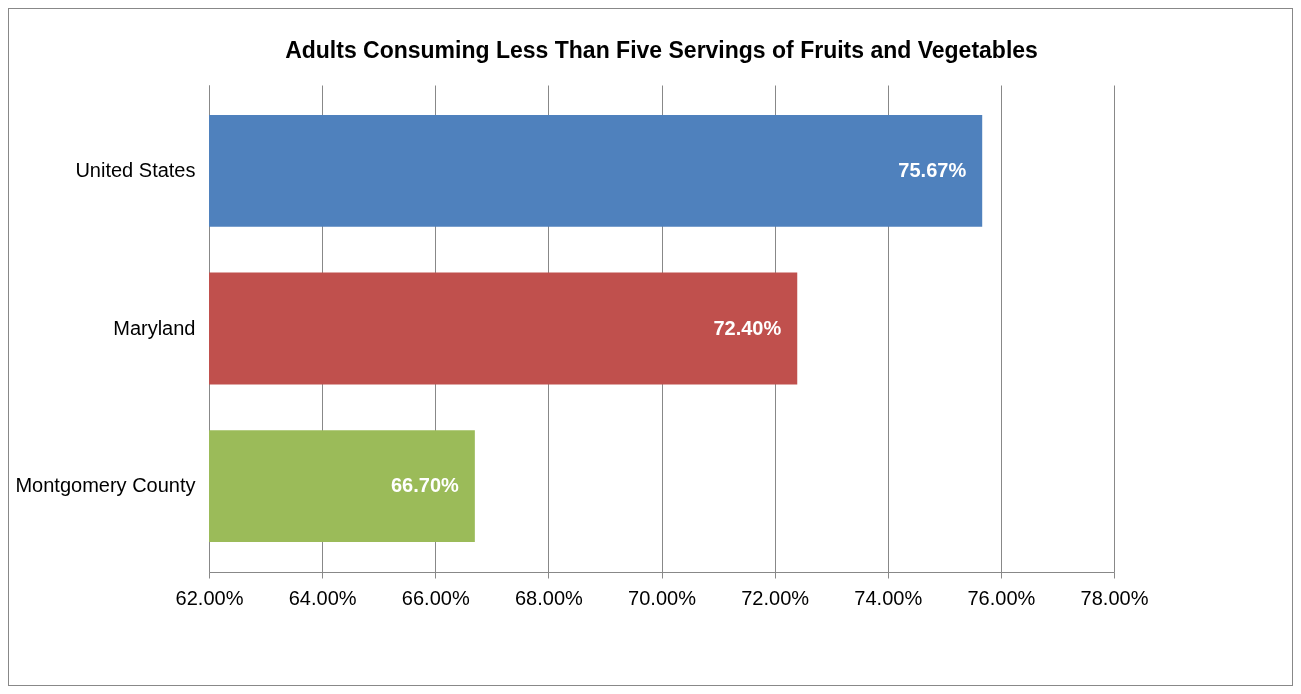  Describe the element at coordinates (135, 169) in the screenshot. I see `y-tick-label: United States` at that location.